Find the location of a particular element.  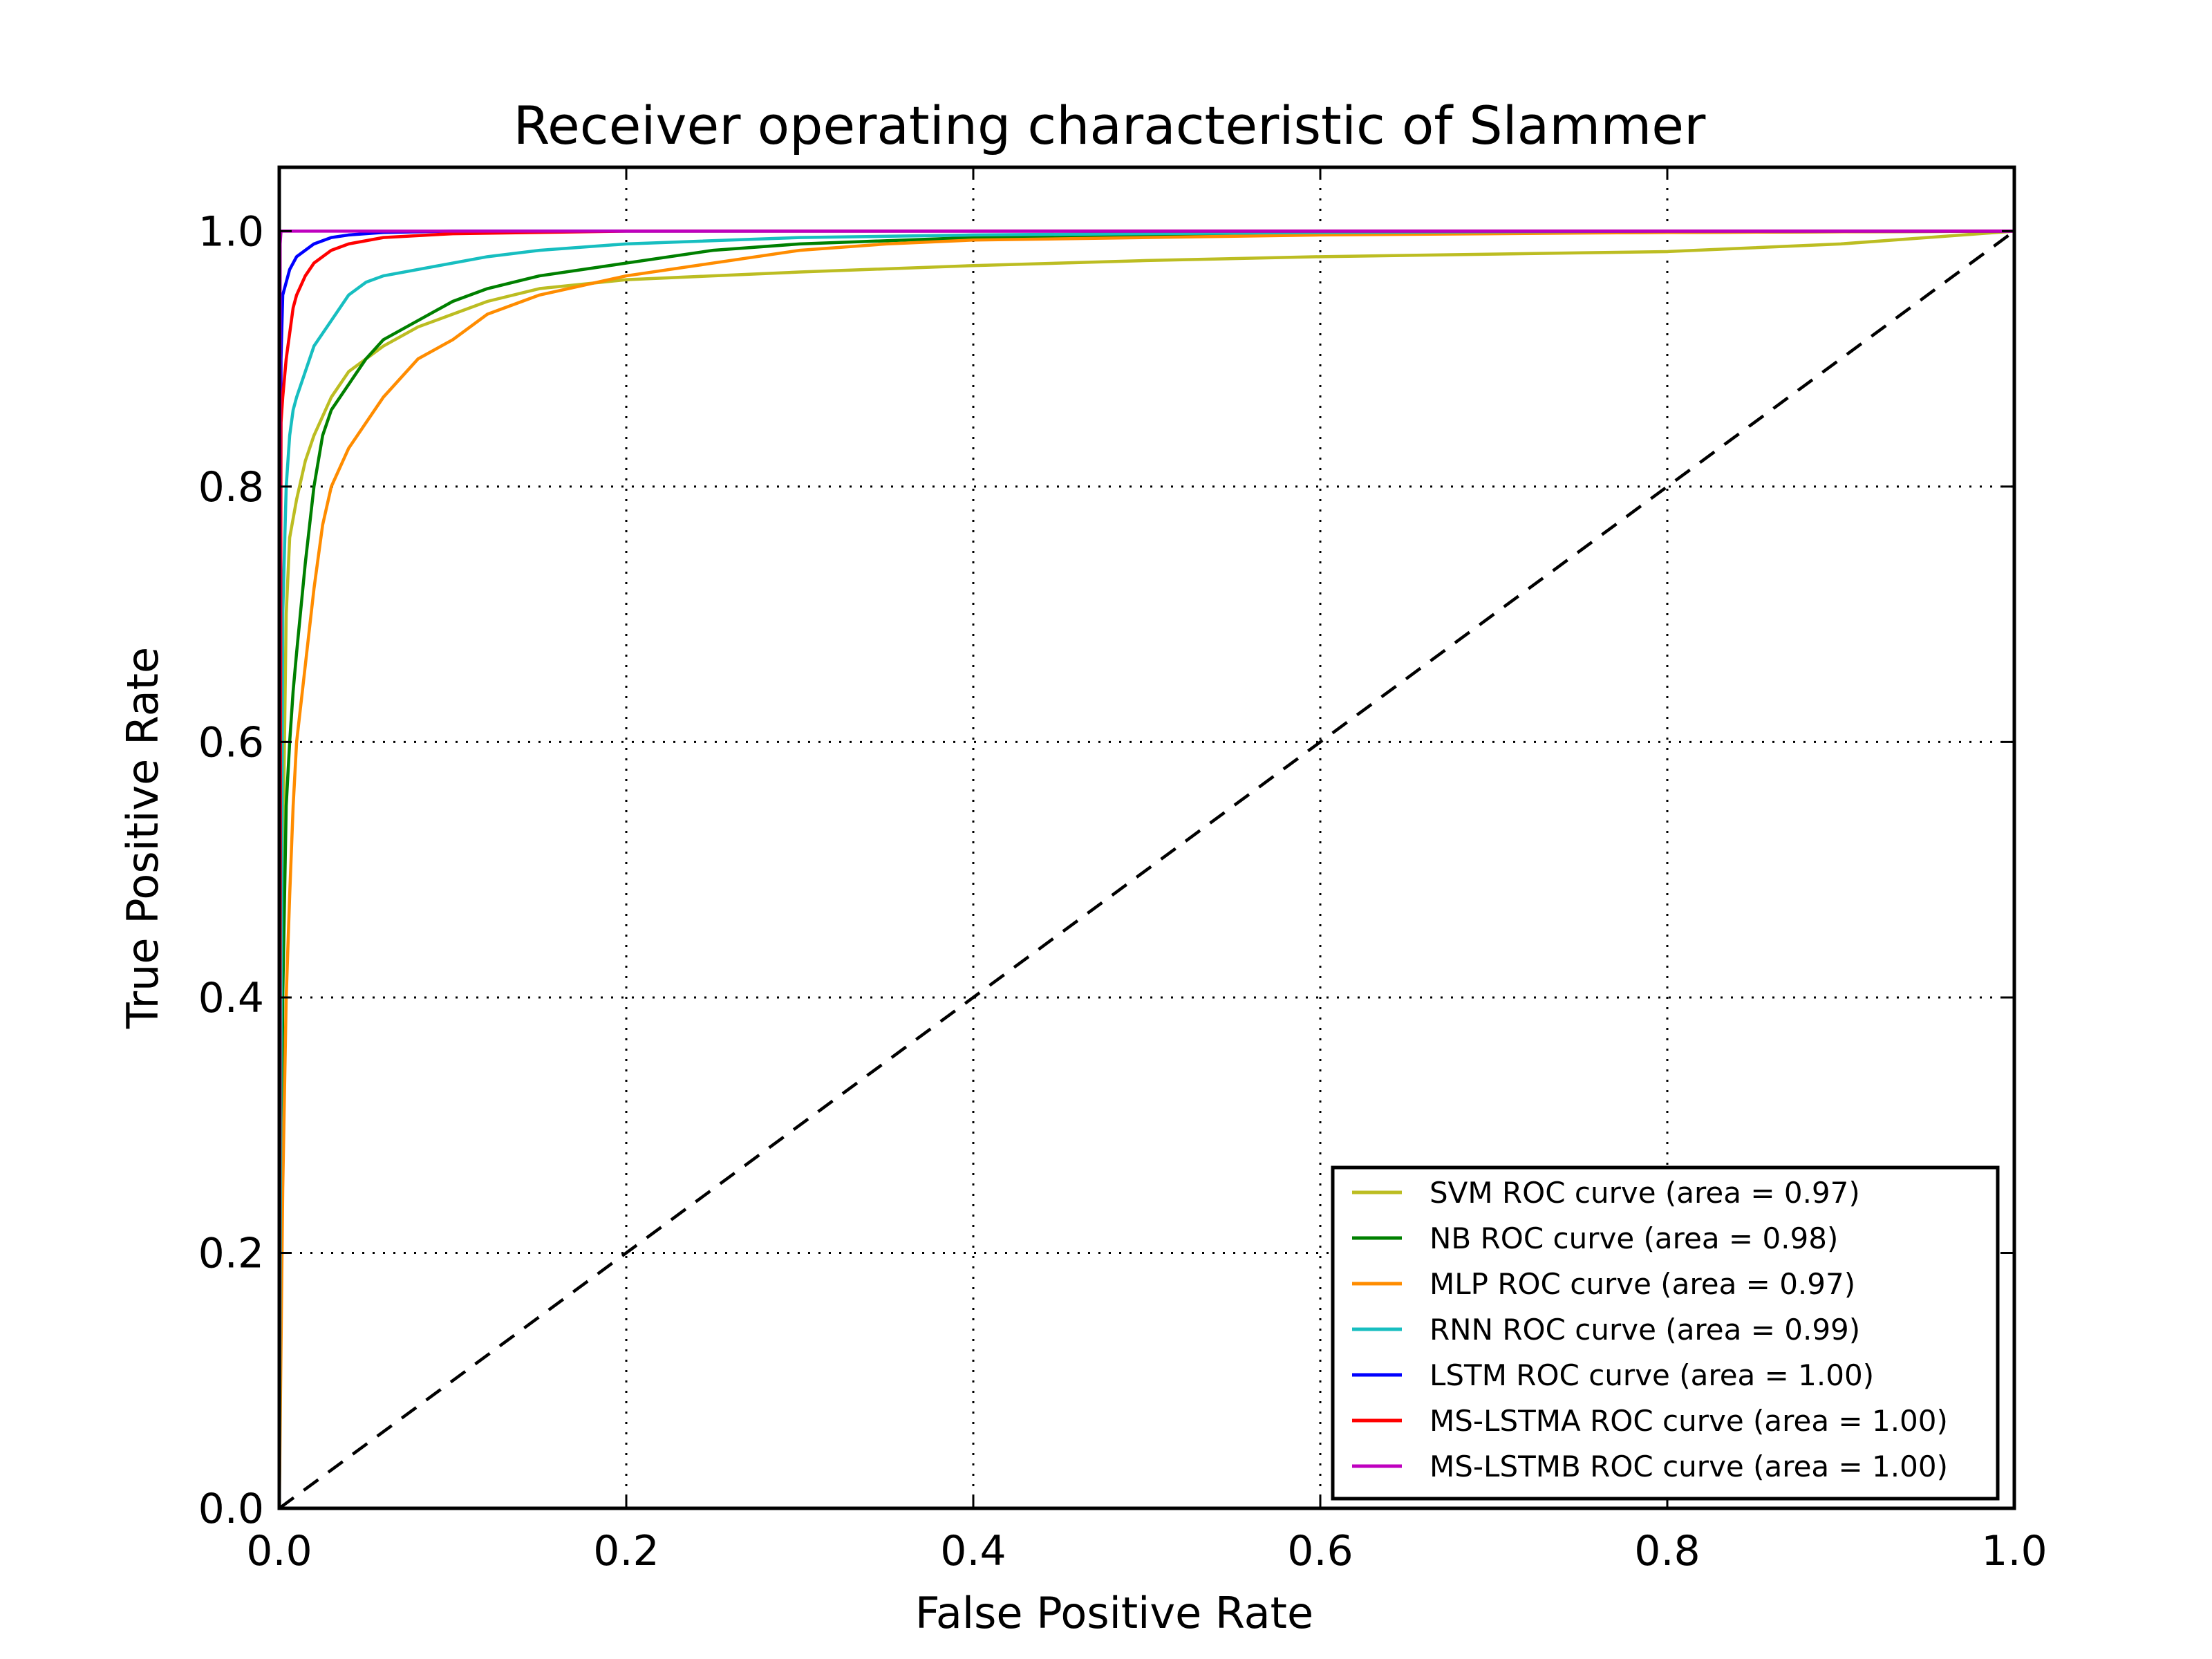

y-tick-label: 0.6 is located at coordinates (231, 742).